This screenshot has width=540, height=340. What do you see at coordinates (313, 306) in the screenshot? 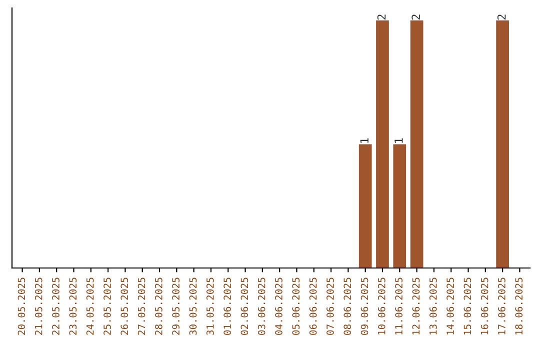
I see `x-tick-label: 06.06.2025` at bounding box center [313, 306].